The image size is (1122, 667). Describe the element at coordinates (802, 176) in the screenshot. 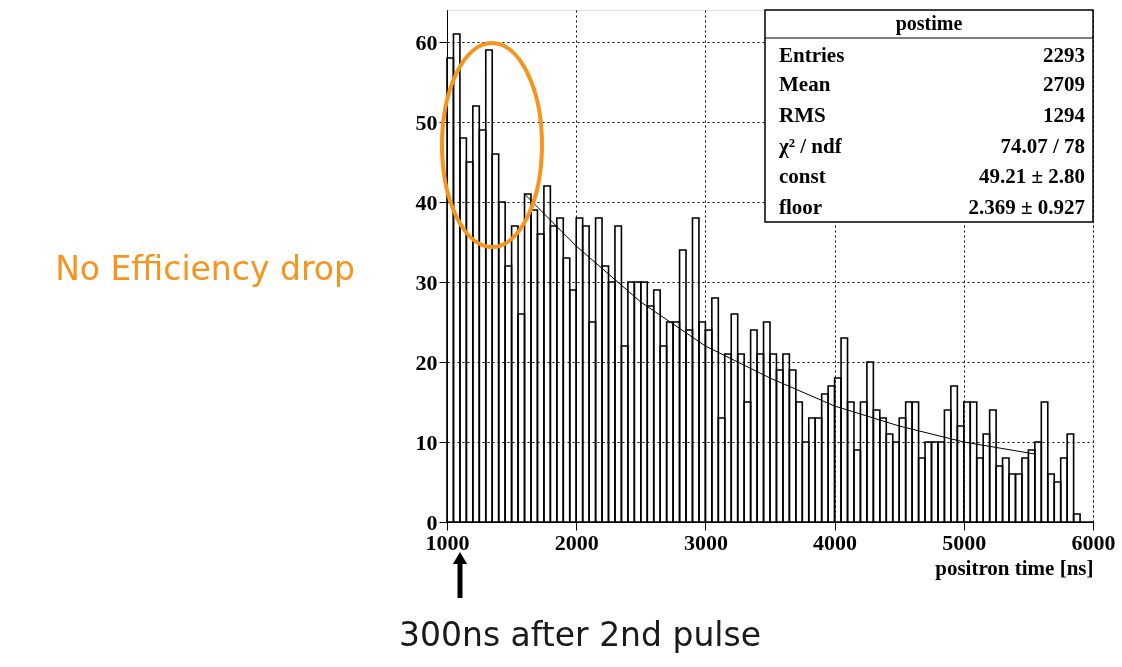

I see `annotation: const` at that location.